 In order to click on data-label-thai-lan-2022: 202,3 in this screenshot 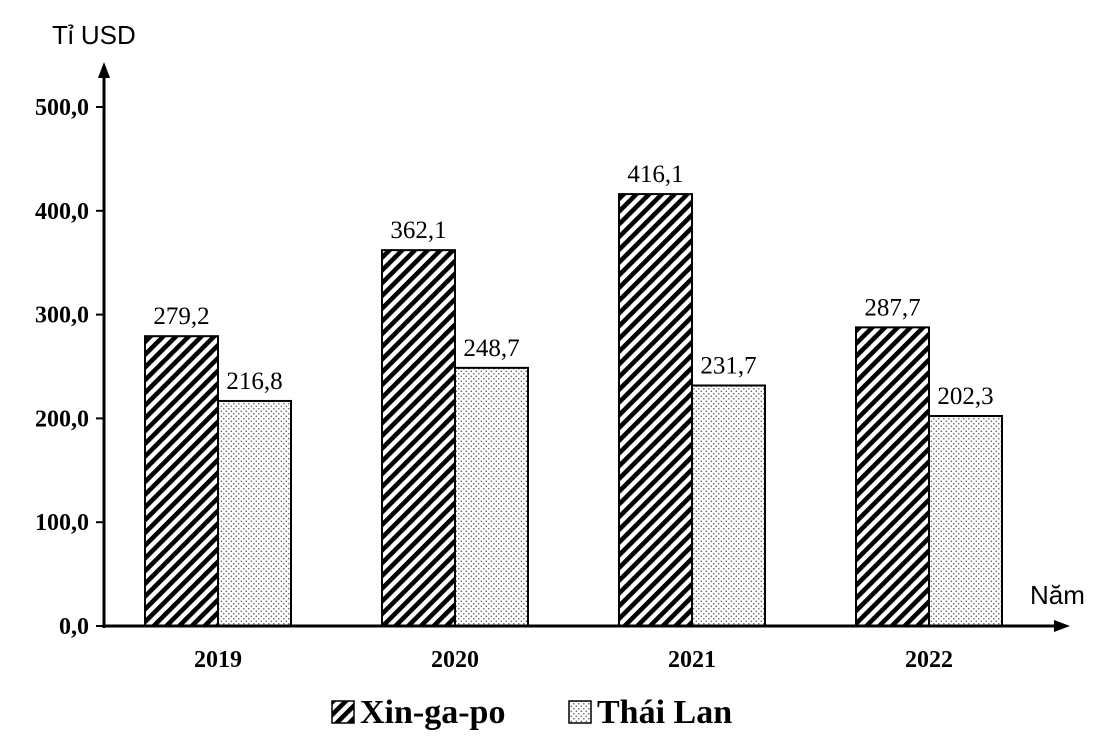, I will do `click(965, 396)`.